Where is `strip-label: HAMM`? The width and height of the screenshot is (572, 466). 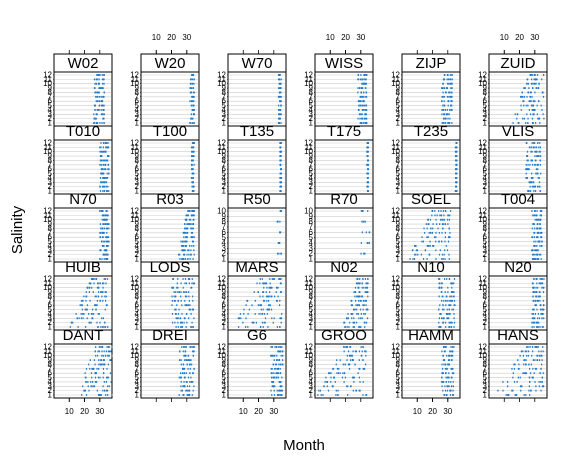 strip-label: HAMM is located at coordinates (431, 335).